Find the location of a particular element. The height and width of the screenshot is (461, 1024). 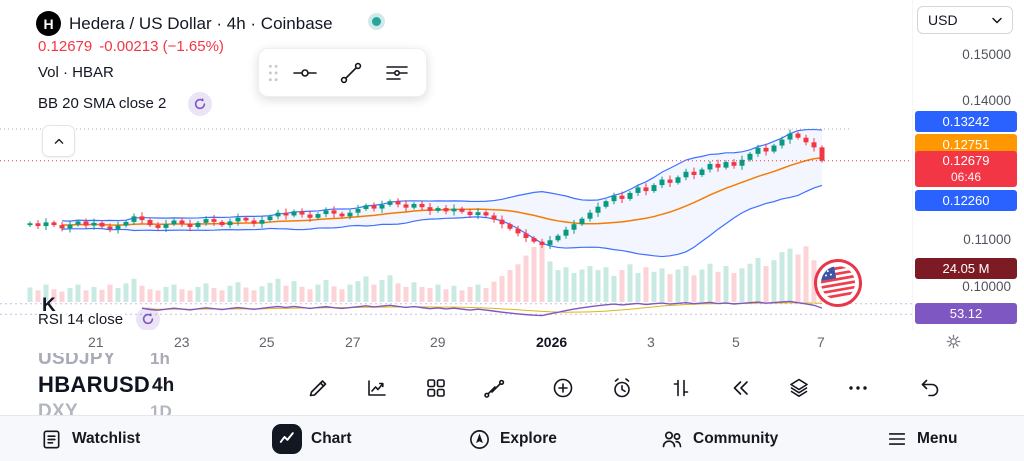

currency-select-value: USD is located at coordinates (943, 20).